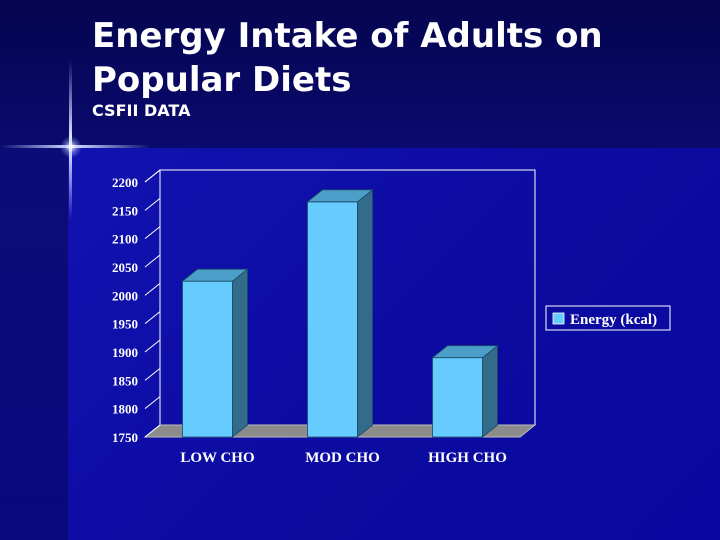 The image size is (720, 540). I want to click on slide-left-band, so click(34, 344).